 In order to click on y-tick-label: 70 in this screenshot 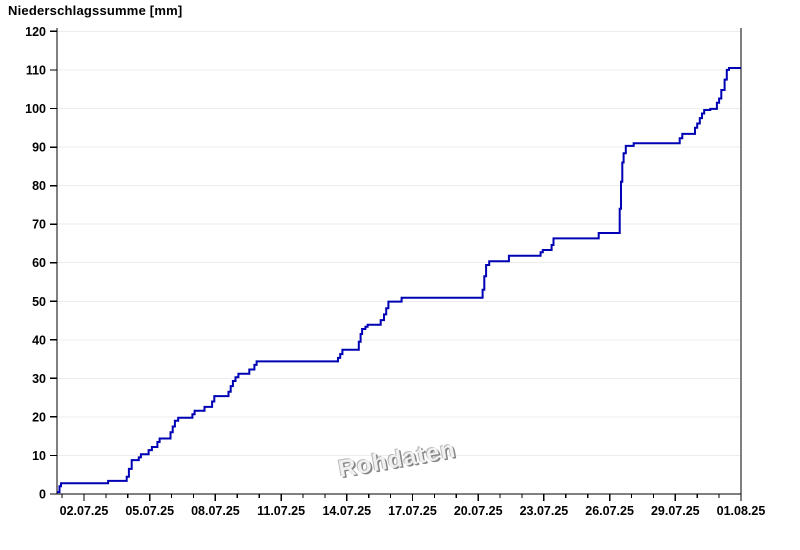, I will do `click(39, 225)`.